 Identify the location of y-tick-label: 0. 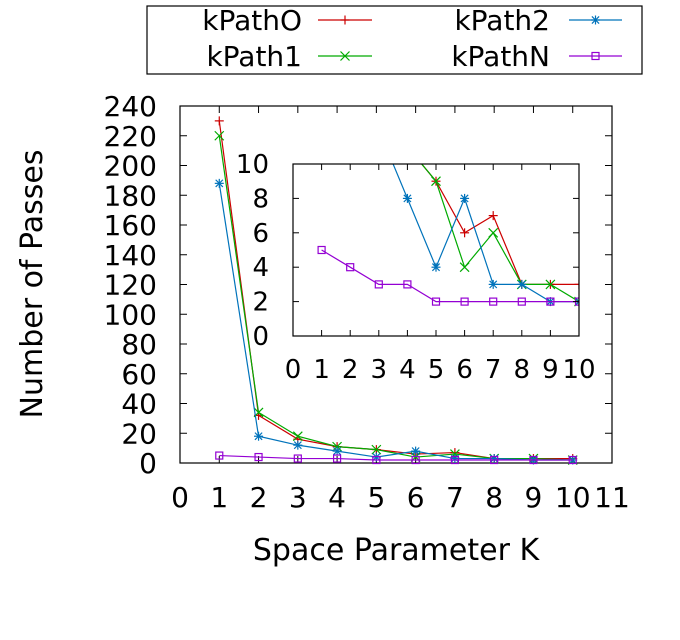
(148, 463).